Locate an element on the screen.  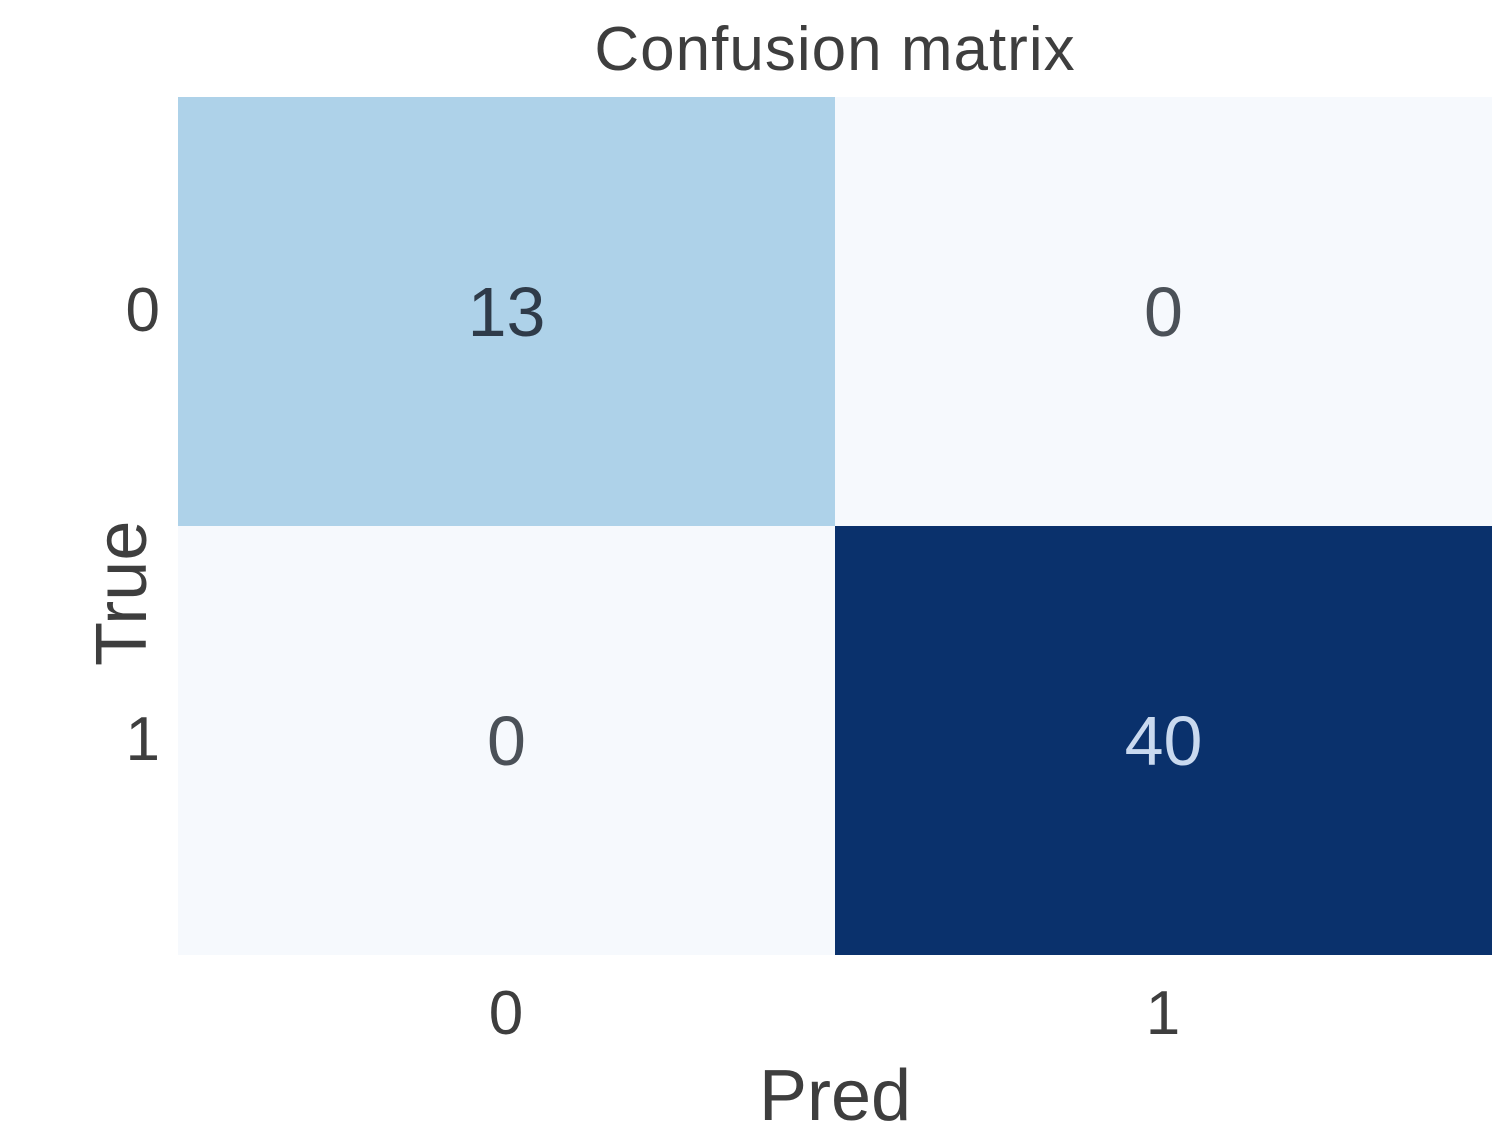
y-axis-tick-1: 1 is located at coordinates (142, 739).